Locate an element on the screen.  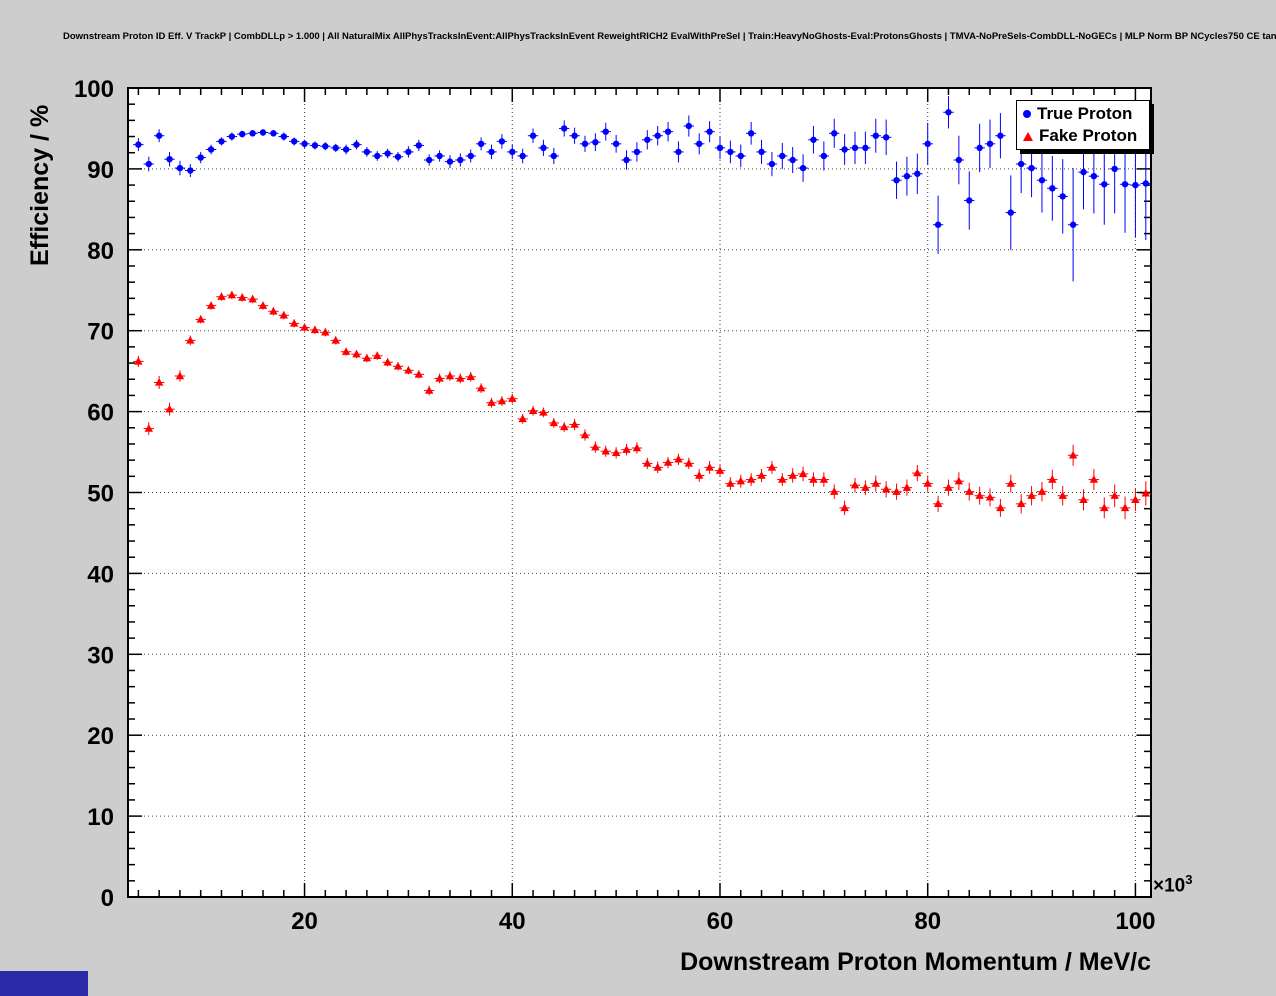
legend-label-fake-proton: Fake Proton is located at coordinates (1088, 135).